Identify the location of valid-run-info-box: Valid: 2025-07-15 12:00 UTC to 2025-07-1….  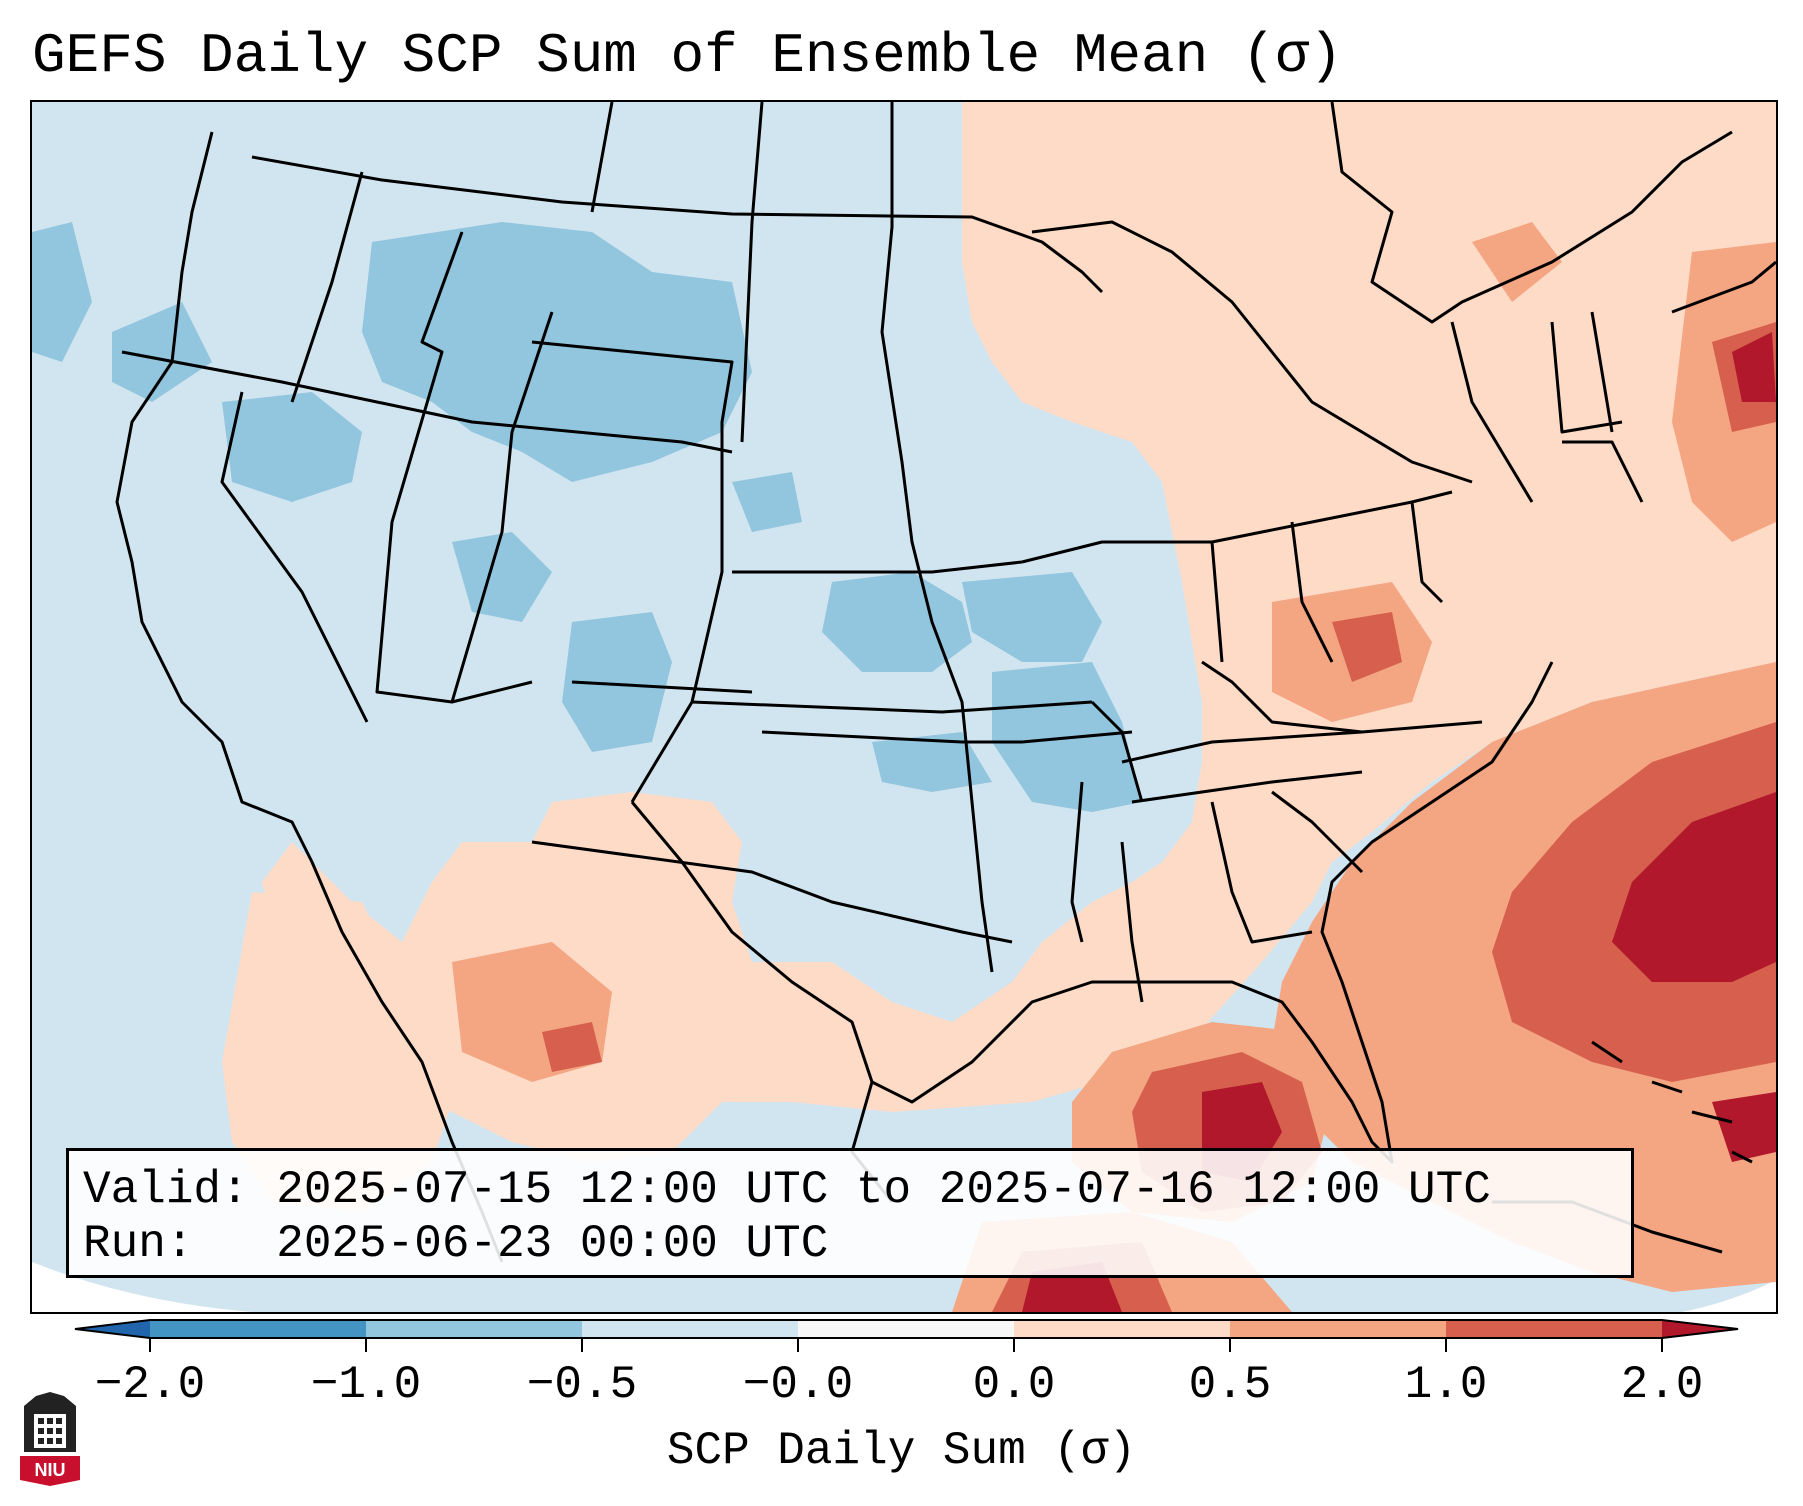
(850, 1213).